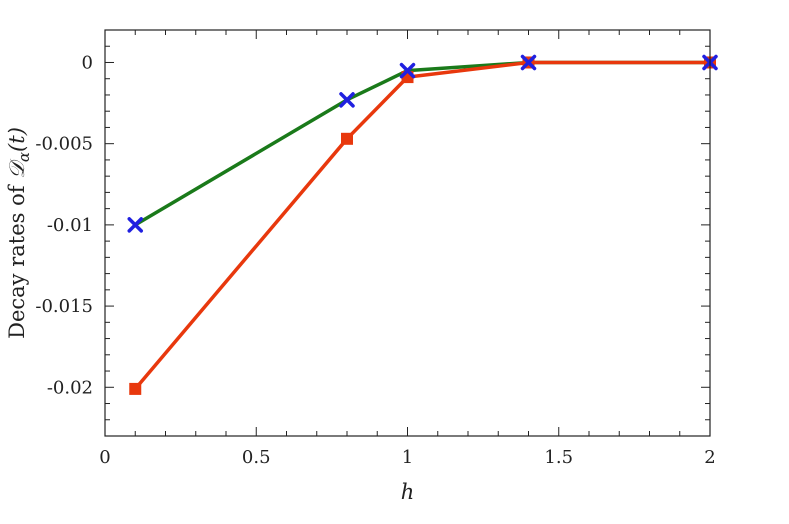 The image size is (789, 524). I want to click on x-axis-label: h, so click(408, 492).